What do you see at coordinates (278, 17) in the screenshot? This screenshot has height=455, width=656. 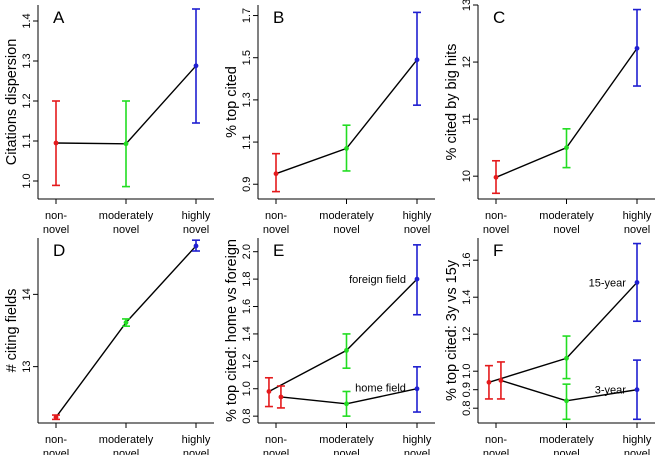 I see `panel-letter: B` at bounding box center [278, 17].